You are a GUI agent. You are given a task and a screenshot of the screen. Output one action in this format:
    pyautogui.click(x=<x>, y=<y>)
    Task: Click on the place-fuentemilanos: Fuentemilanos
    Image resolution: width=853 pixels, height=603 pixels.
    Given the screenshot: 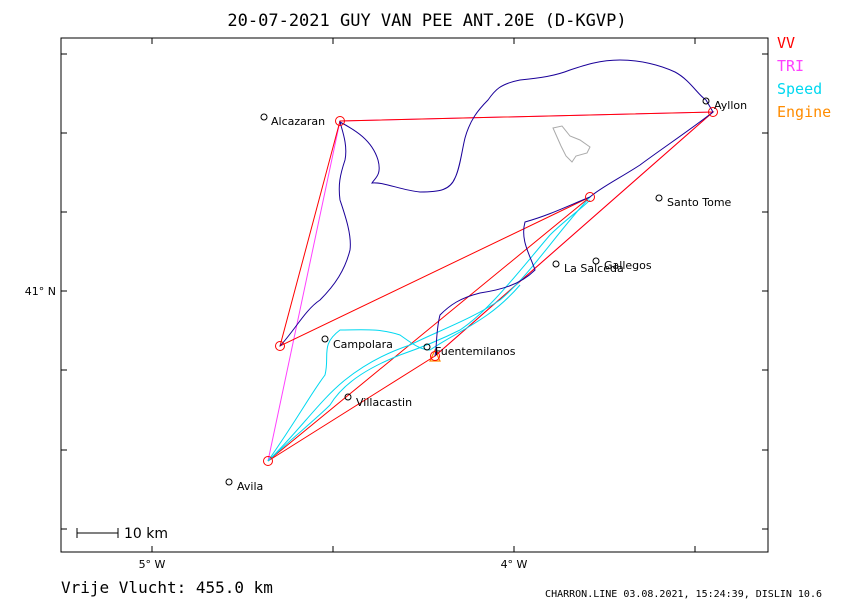 What is the action you would take?
    pyautogui.click(x=475, y=351)
    